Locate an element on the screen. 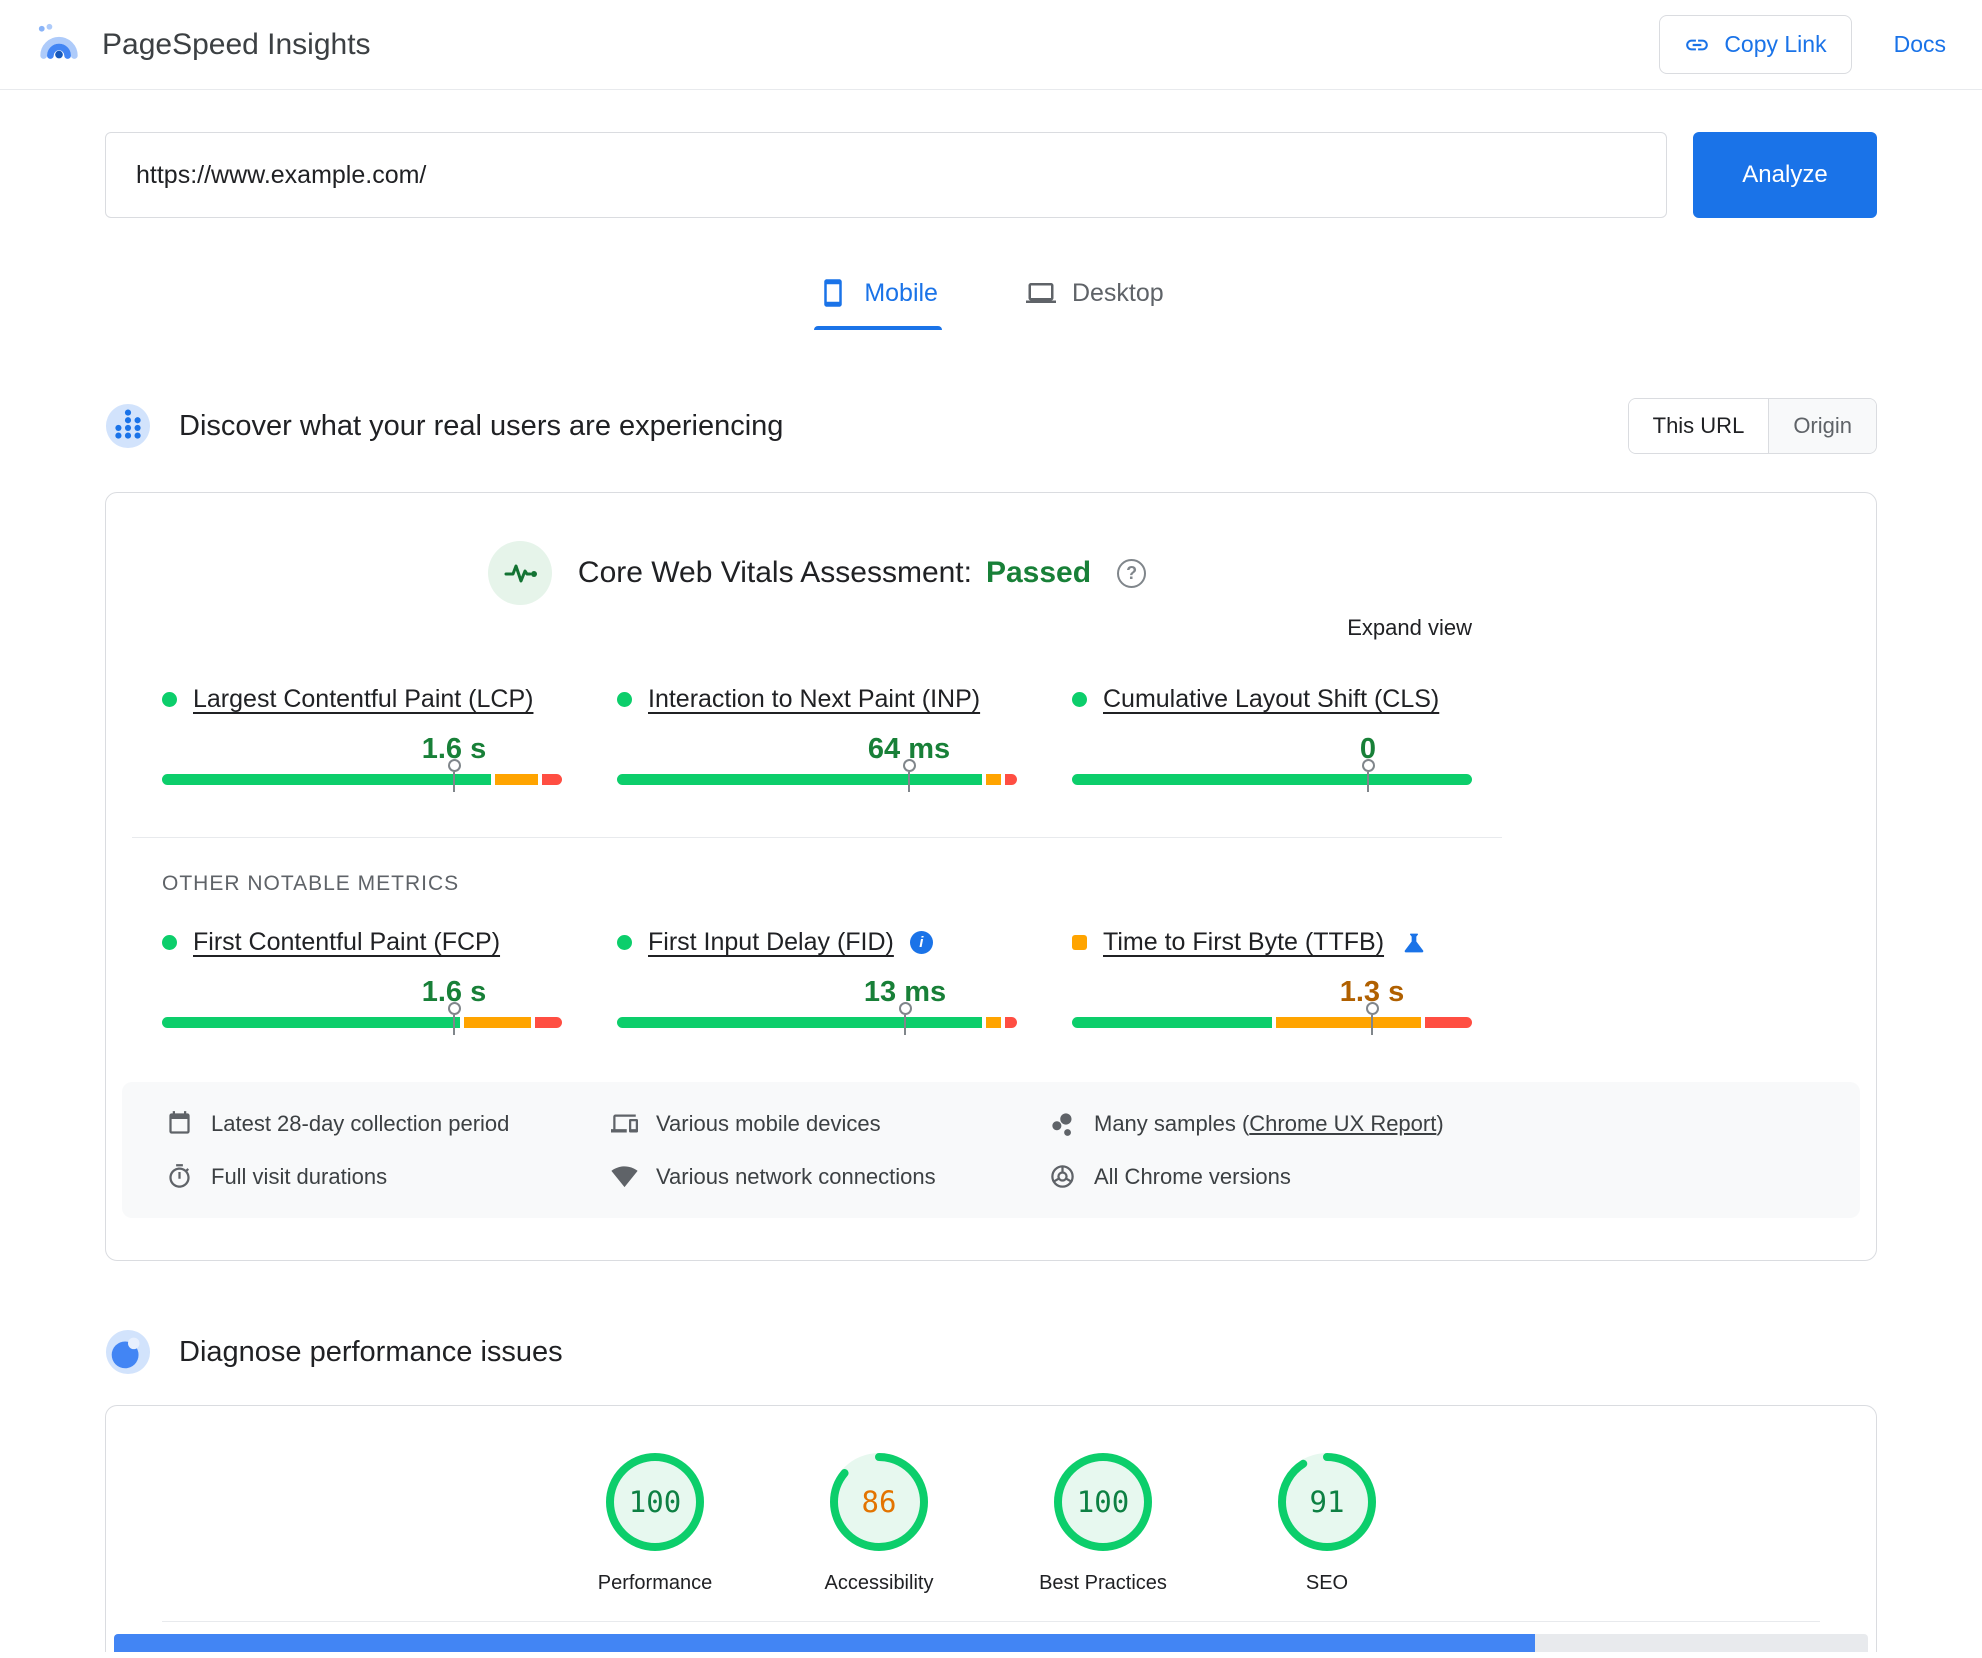 The image size is (1982, 1658). metric-head: First Input Delay (FID) i is located at coordinates (817, 942).